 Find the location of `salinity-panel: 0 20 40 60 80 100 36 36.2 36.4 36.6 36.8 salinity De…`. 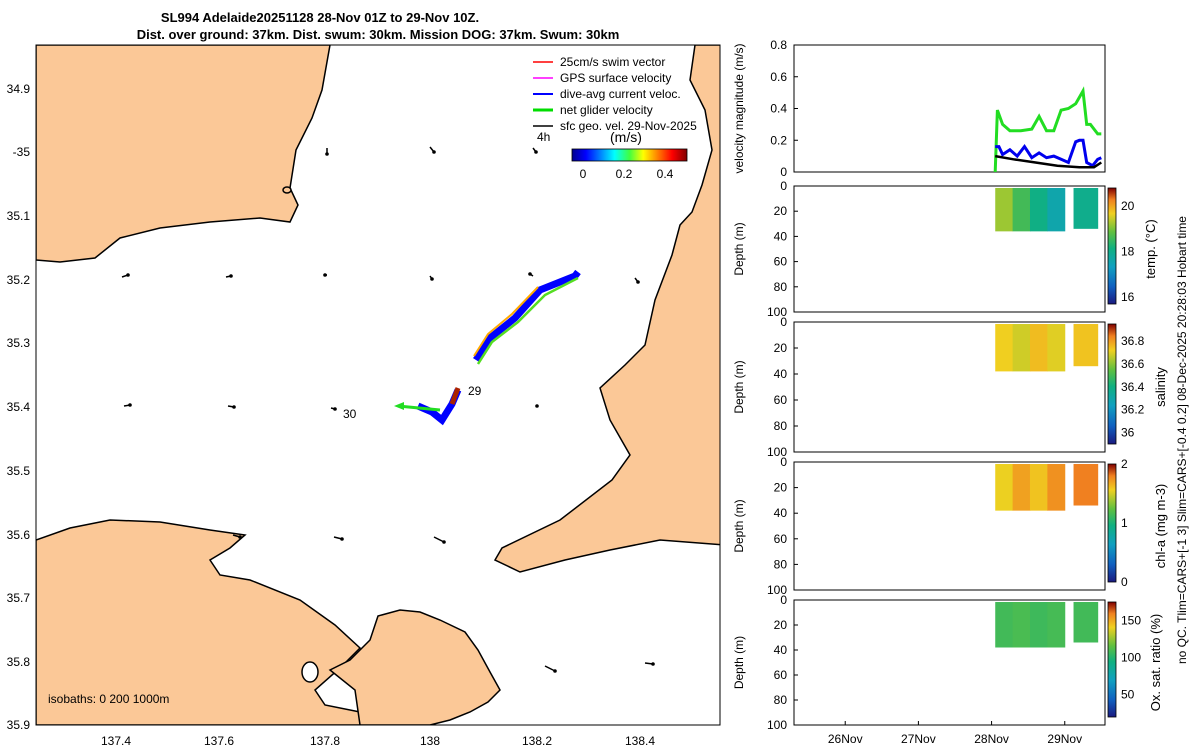

salinity-panel: 0 20 40 60 80 100 36 36.2 36.4 36.6 36.8 salinity De… is located at coordinates (950, 387).